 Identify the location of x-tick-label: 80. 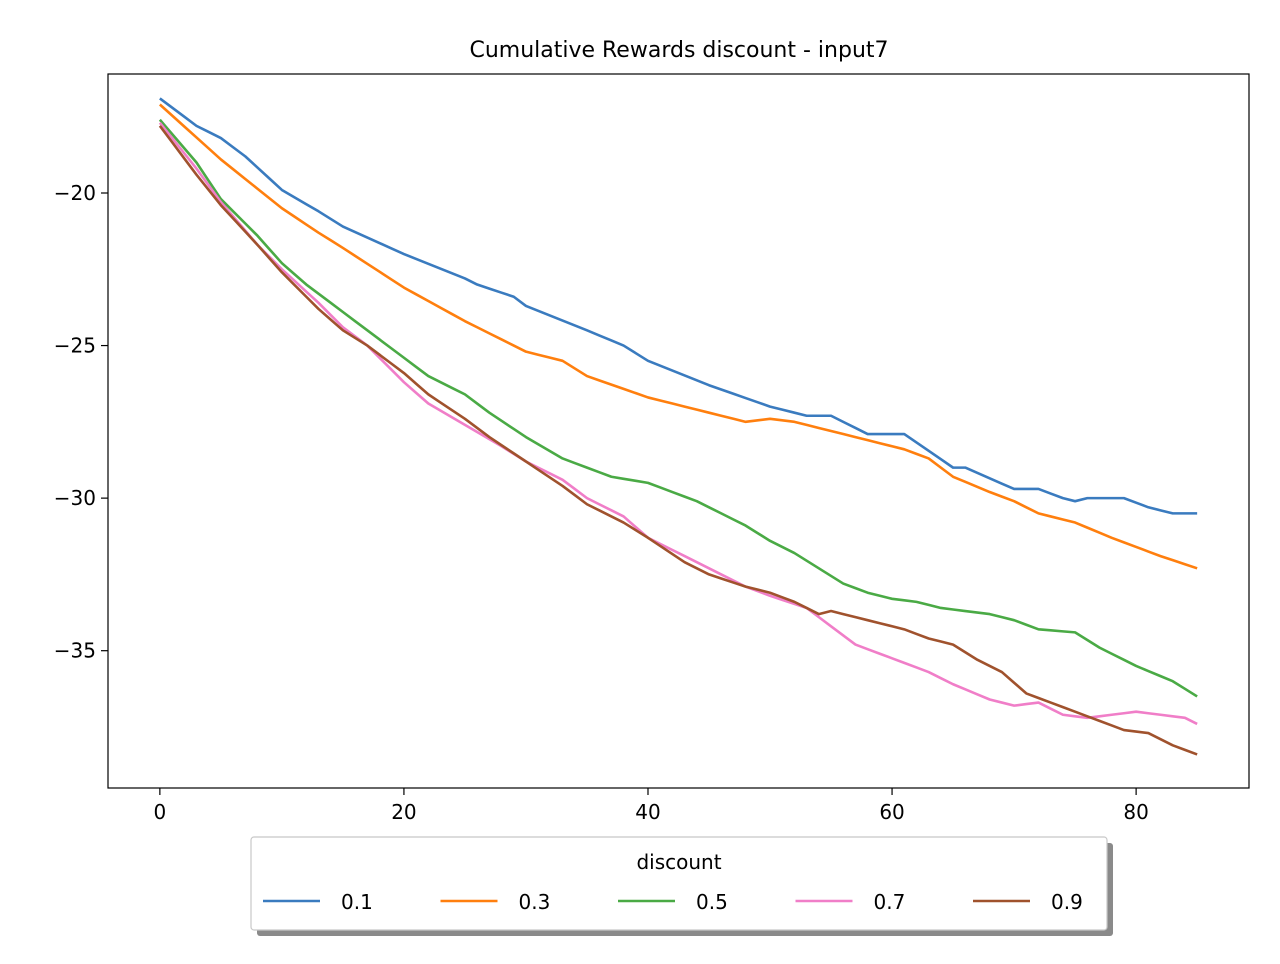
(1135, 812).